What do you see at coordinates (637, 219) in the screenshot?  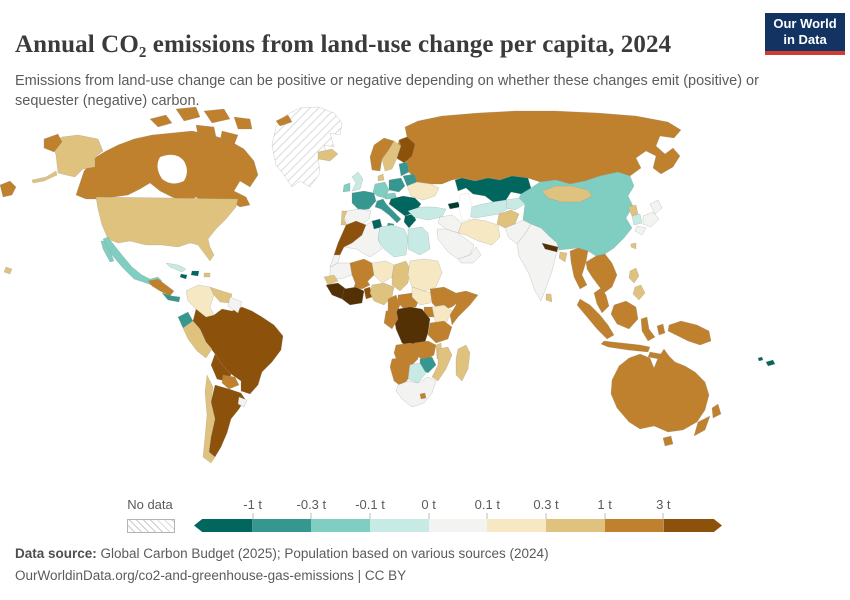 I see `country-south-korea` at bounding box center [637, 219].